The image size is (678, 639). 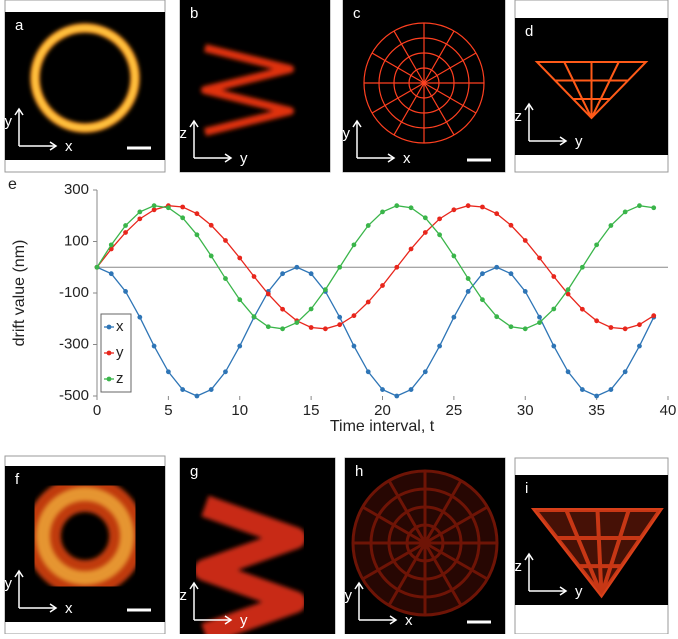 What do you see at coordinates (19, 293) in the screenshot?
I see `y-axis-label: drift value (nm)` at bounding box center [19, 293].